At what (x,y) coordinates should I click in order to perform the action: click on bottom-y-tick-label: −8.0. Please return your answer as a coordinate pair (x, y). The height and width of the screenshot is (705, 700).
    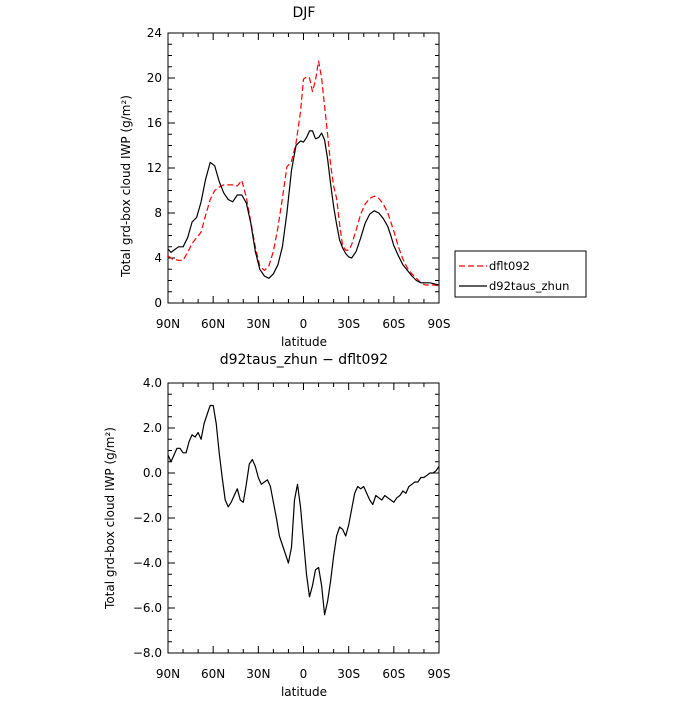
    Looking at the image, I should click on (147, 653).